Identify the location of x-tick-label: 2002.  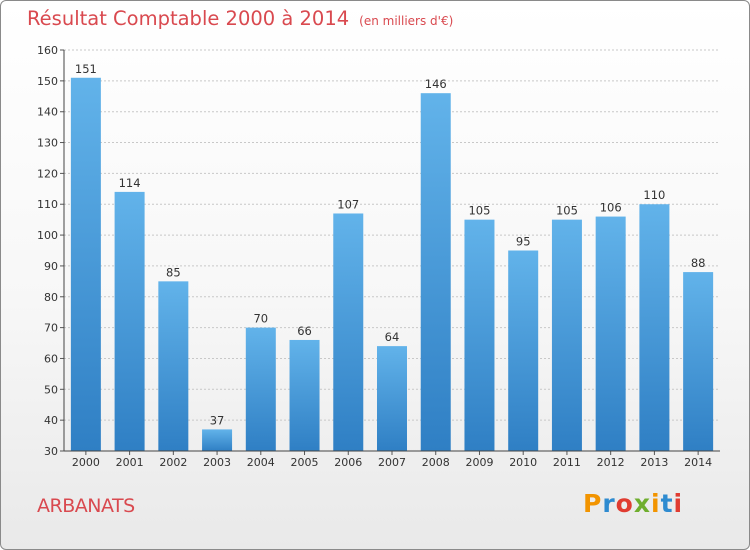
(173, 462).